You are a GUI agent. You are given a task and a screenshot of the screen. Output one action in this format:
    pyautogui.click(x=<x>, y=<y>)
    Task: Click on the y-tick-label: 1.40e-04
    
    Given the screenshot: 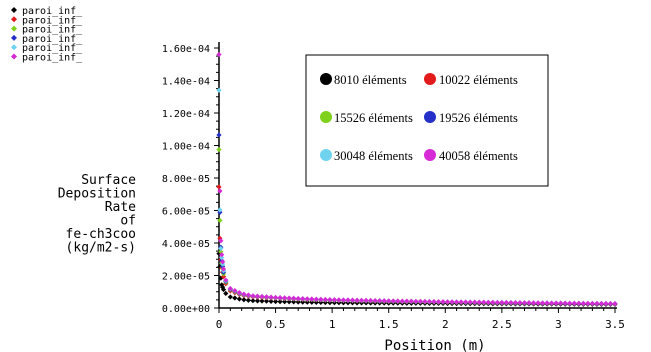 What is the action you would take?
    pyautogui.click(x=186, y=82)
    